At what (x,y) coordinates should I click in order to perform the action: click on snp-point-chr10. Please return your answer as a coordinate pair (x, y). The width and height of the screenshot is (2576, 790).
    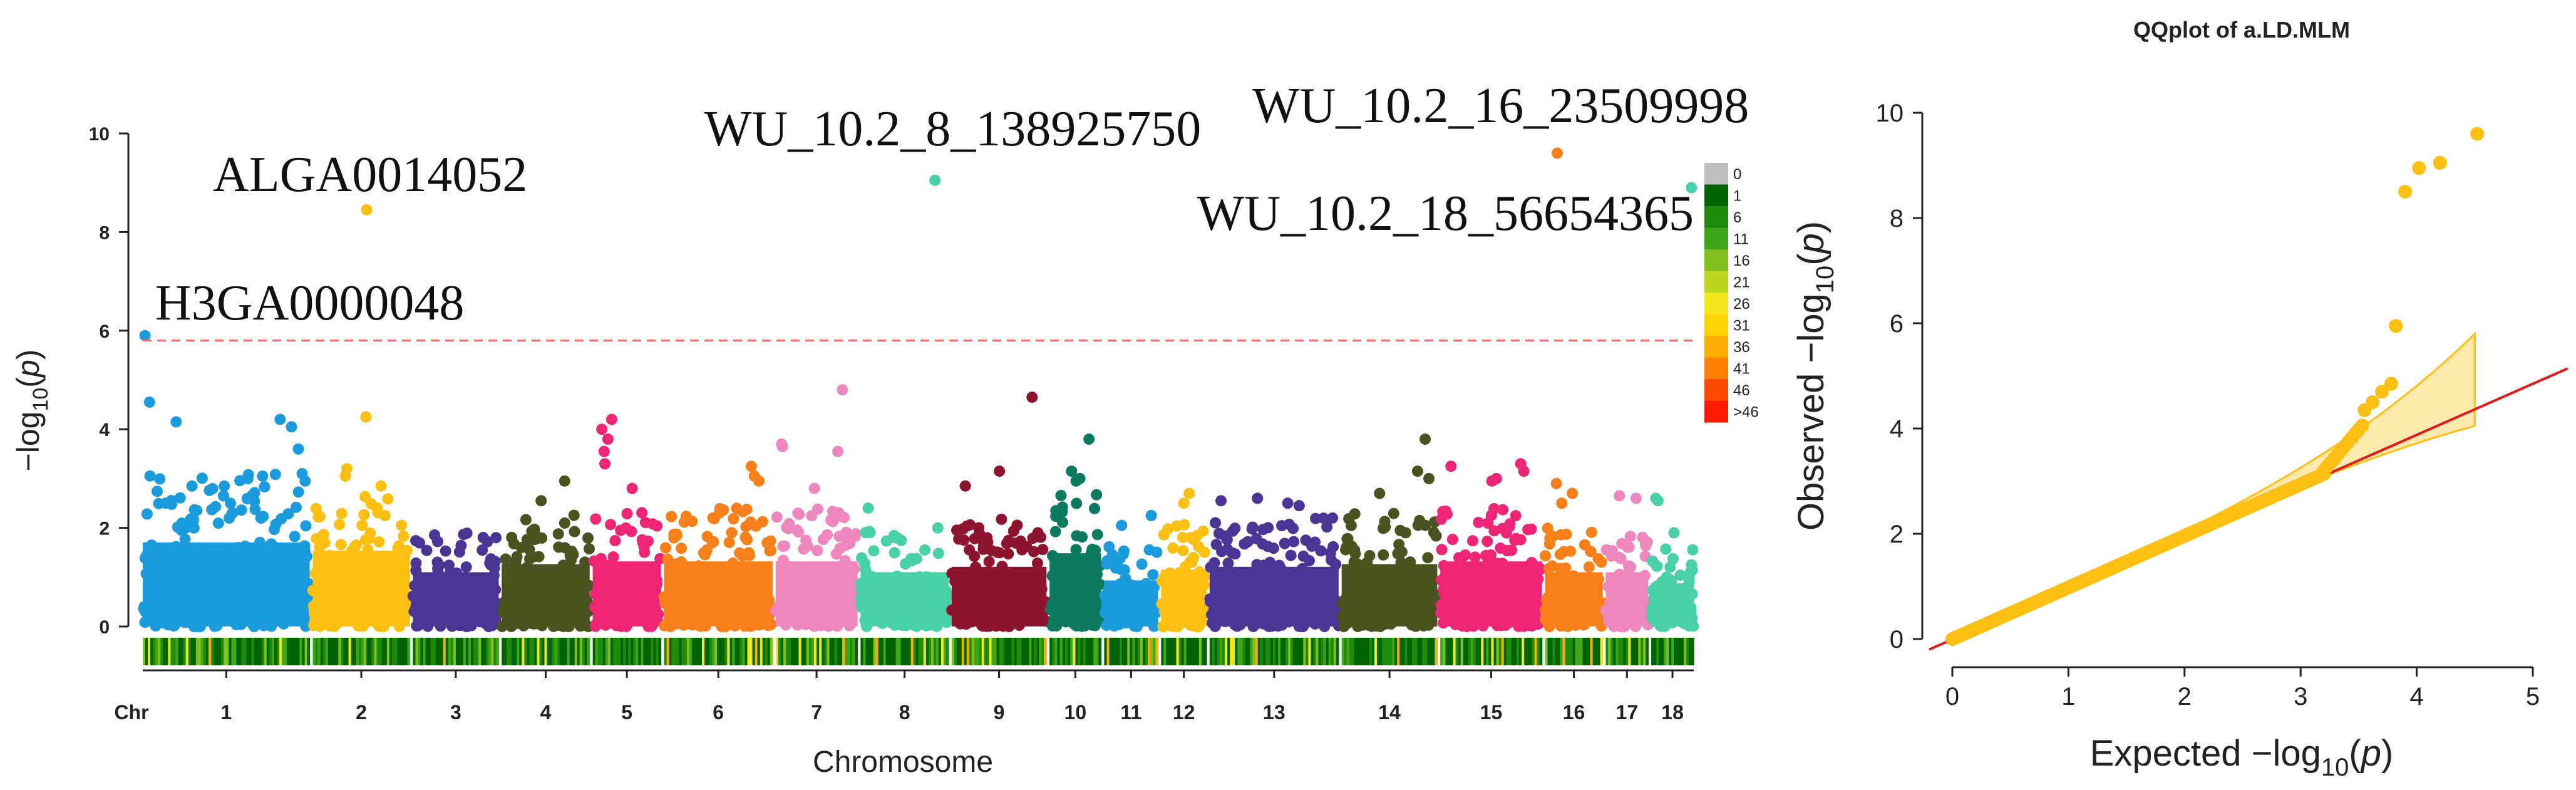
    Looking at the image, I should click on (1052, 626).